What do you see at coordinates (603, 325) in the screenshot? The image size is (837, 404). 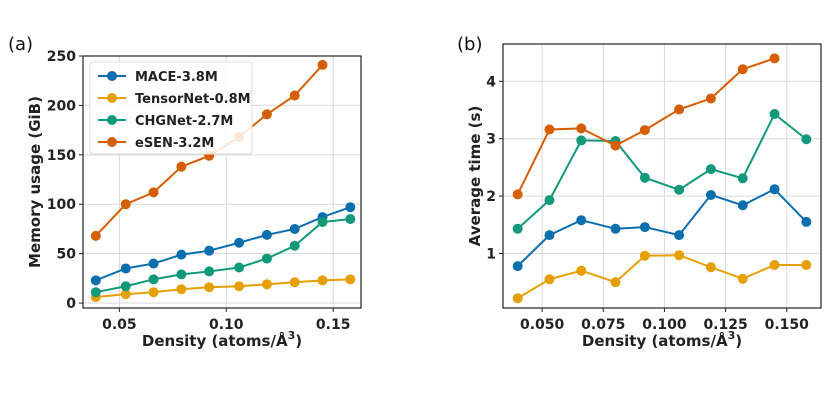 I see `x-tick-label: 0.075` at bounding box center [603, 325].